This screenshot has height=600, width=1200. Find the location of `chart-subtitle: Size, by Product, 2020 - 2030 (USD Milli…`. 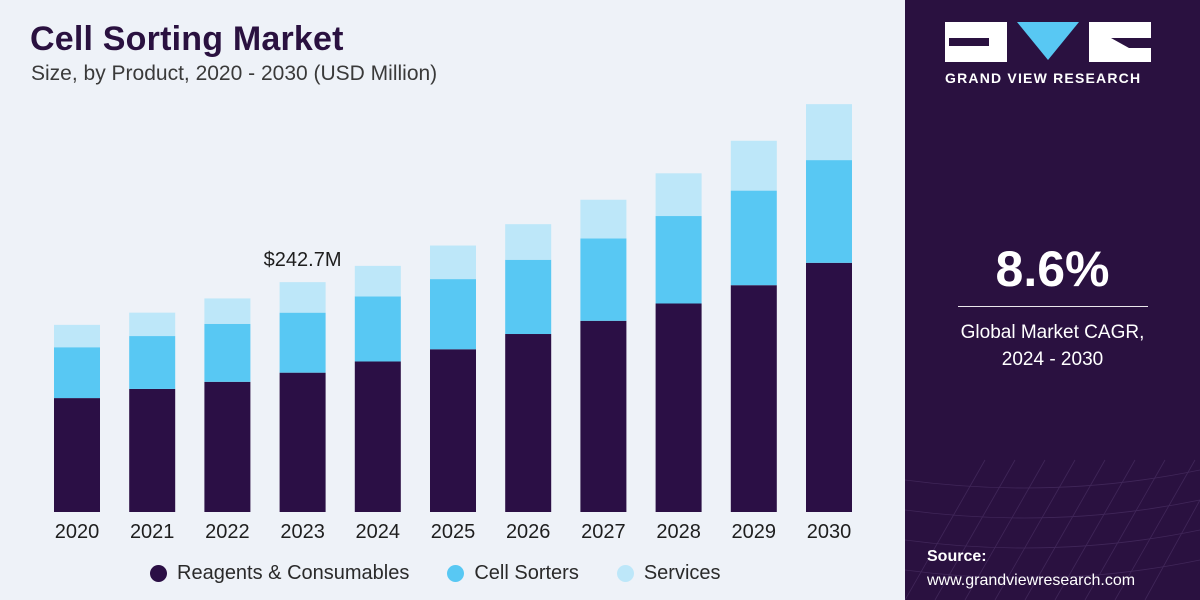

chart-subtitle: Size, by Product, 2020 - 2030 (USD Milli… is located at coordinates (234, 73).